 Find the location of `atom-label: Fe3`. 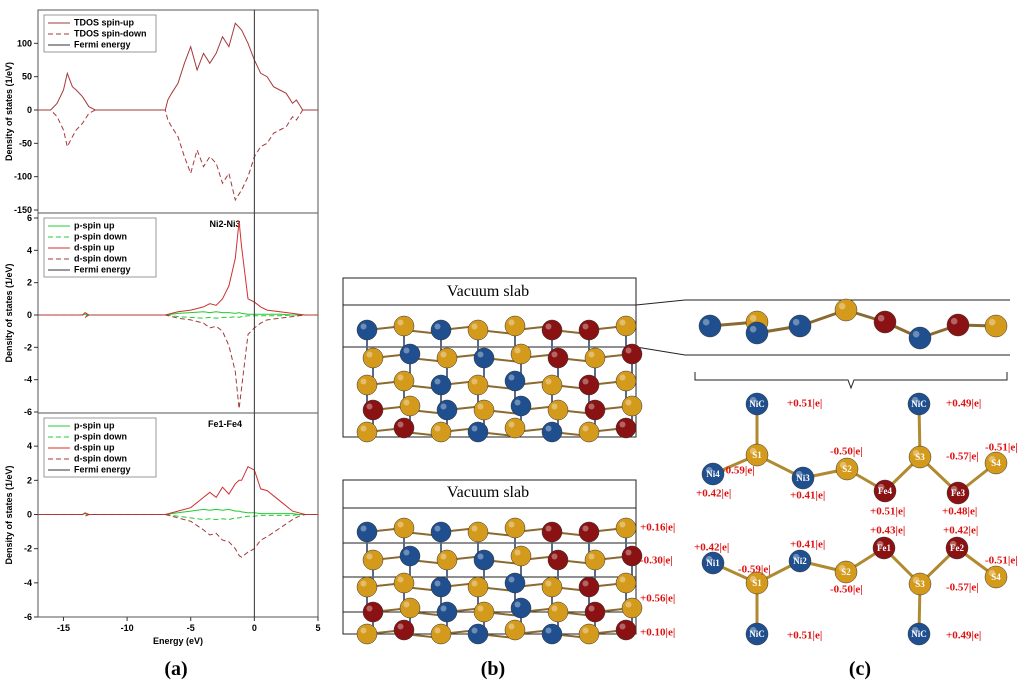

atom-label: Fe3 is located at coordinates (958, 493).